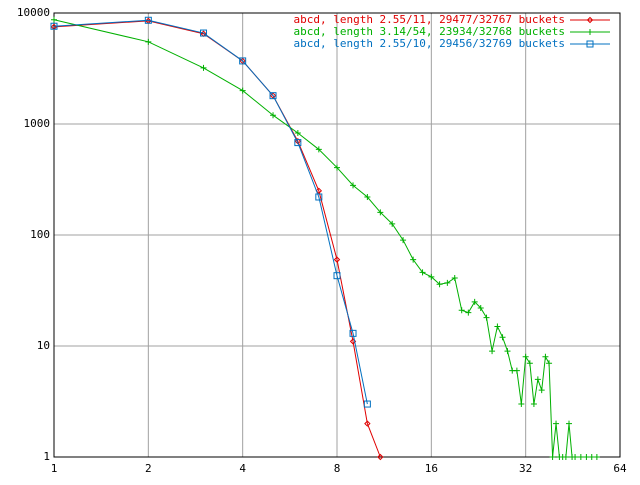 The width and height of the screenshot is (640, 485). I want to click on y-tick-label: 1, so click(46, 456).